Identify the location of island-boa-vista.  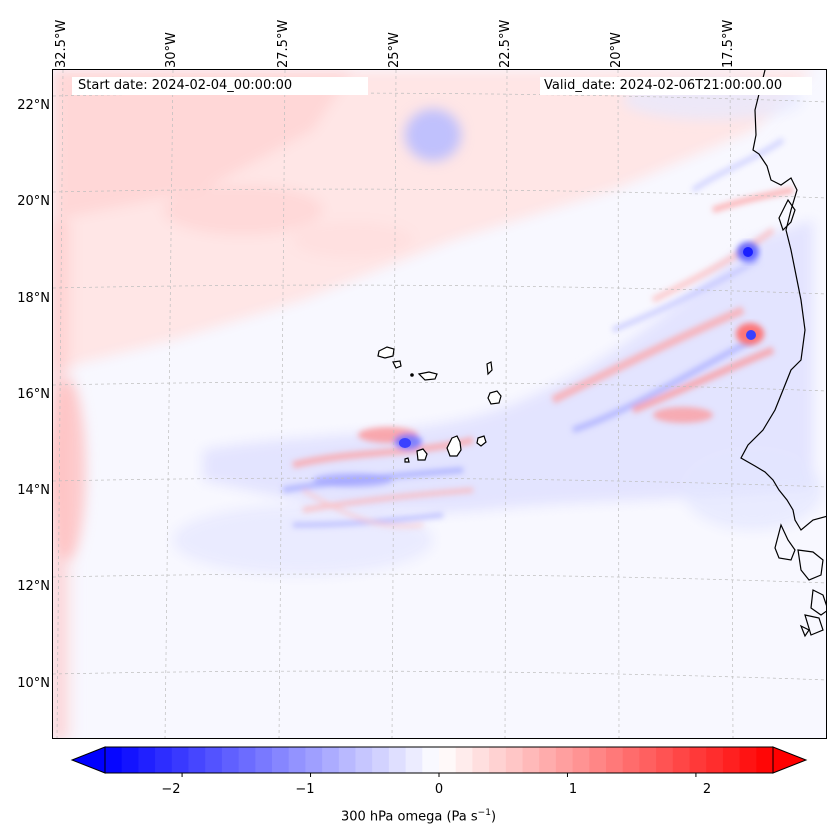
(494, 397).